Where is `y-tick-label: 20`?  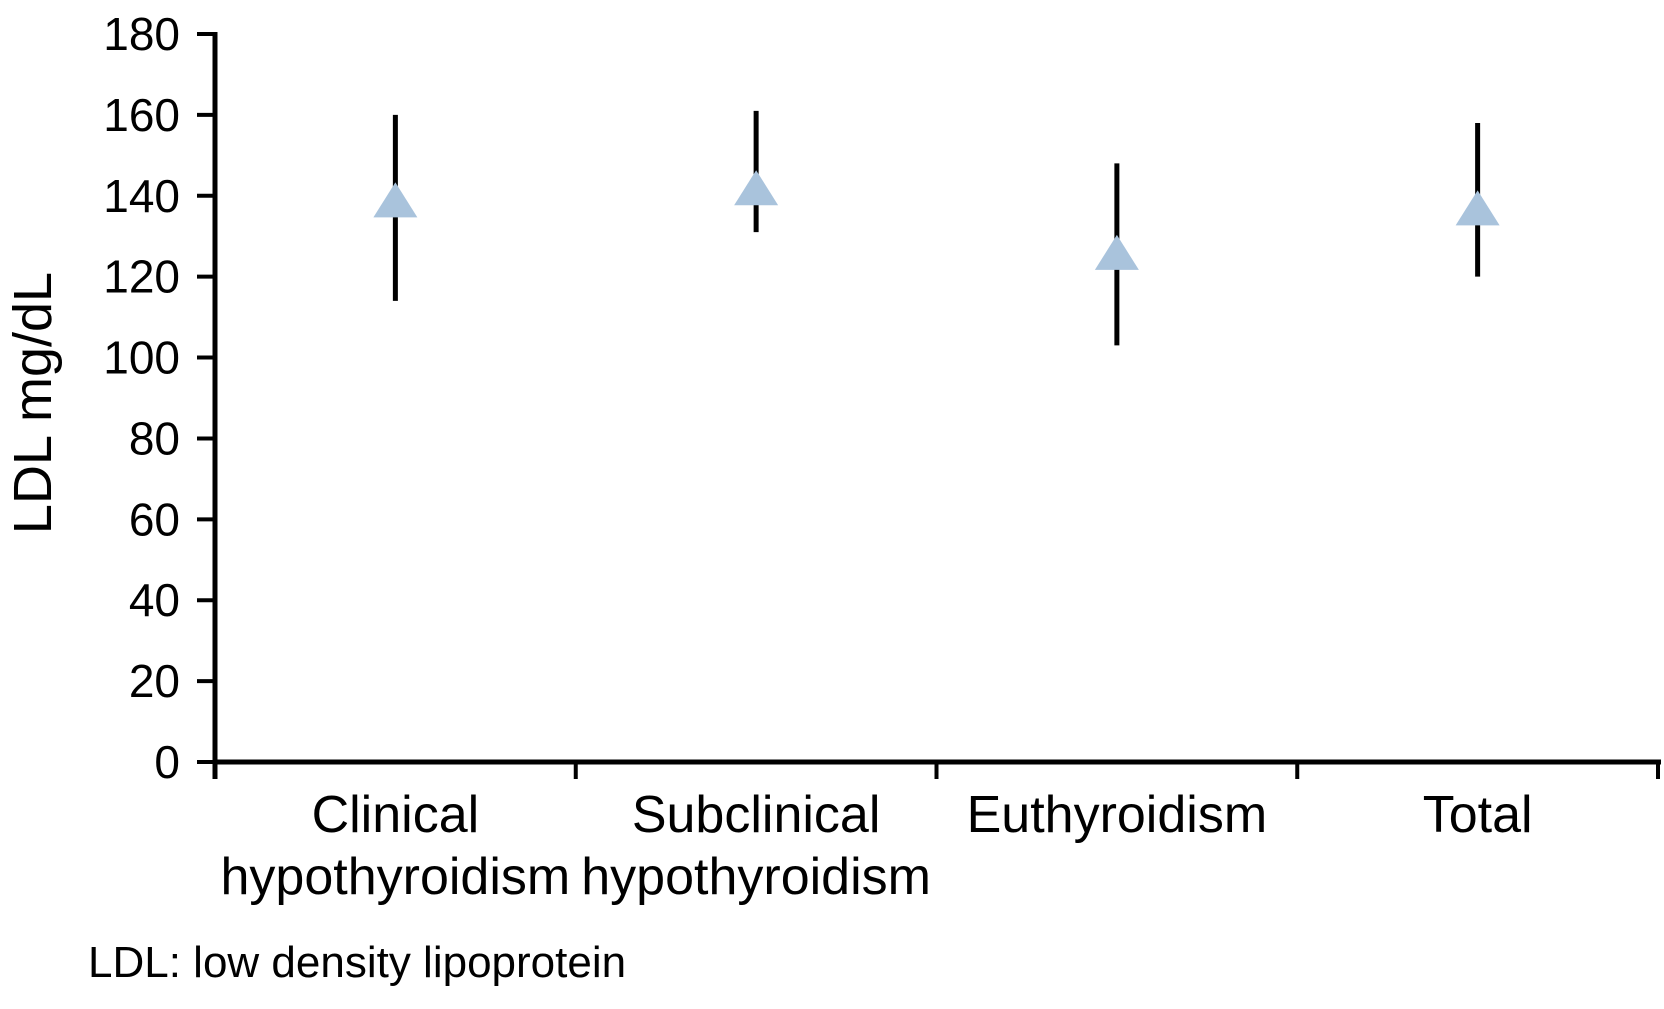
y-tick-label: 20 is located at coordinates (154, 681).